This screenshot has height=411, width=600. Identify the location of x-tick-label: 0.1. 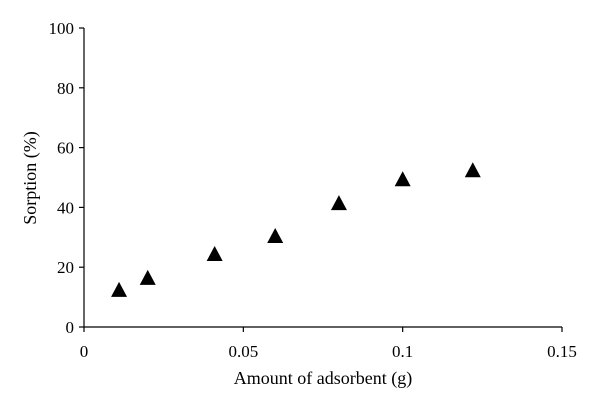
(402, 351).